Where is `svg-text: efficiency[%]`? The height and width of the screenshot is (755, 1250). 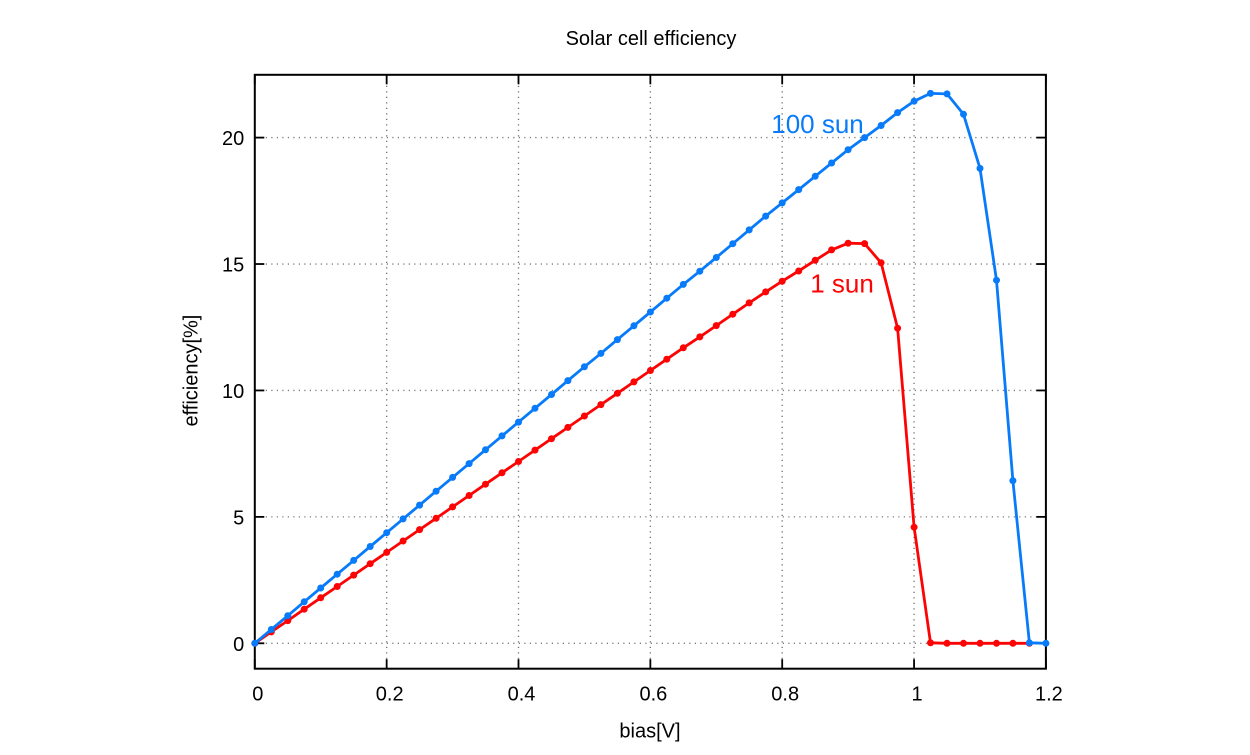
svg-text: efficiency[%] is located at coordinates (192, 371).